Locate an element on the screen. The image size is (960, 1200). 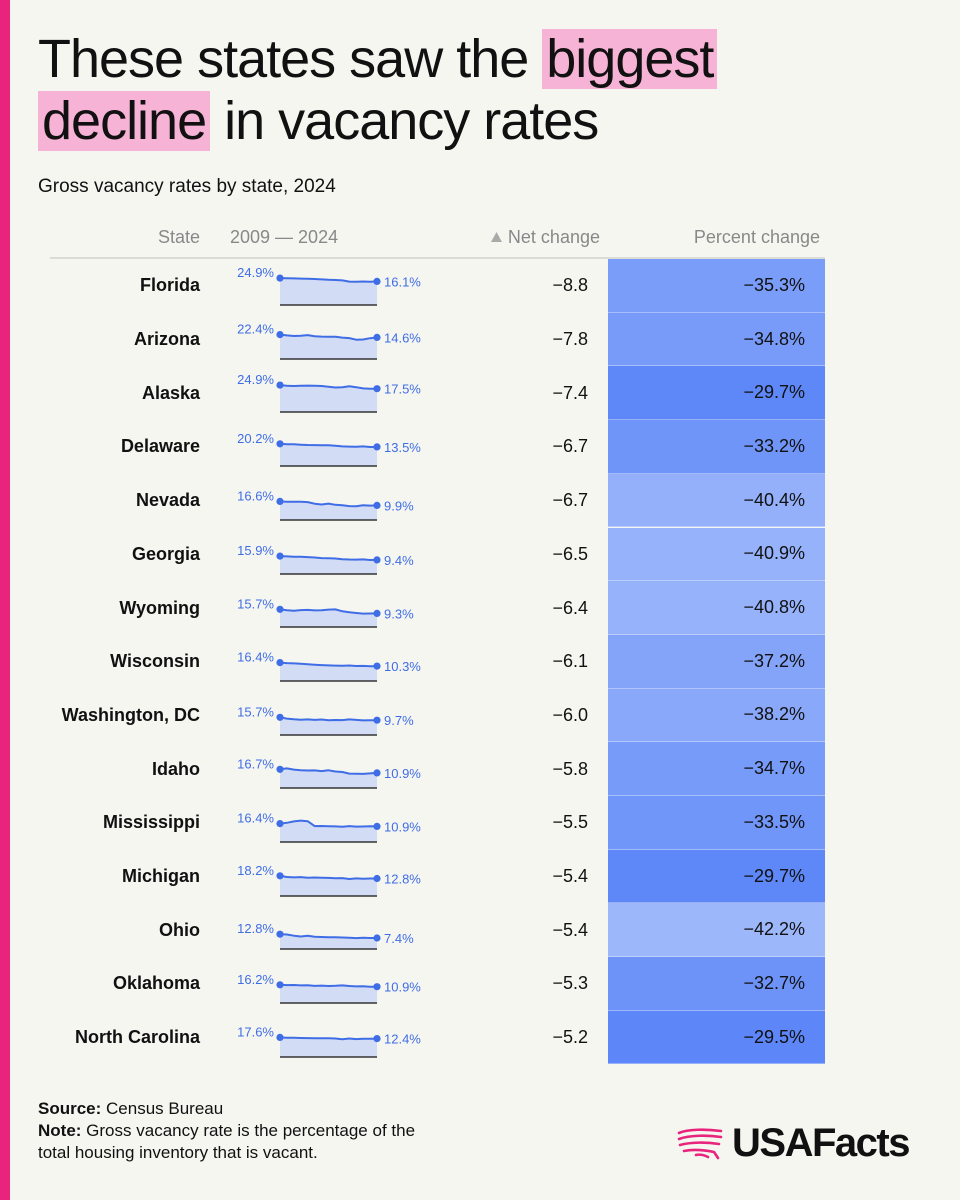
sparkline: 16.4% 10.3% is located at coordinates (329, 665).